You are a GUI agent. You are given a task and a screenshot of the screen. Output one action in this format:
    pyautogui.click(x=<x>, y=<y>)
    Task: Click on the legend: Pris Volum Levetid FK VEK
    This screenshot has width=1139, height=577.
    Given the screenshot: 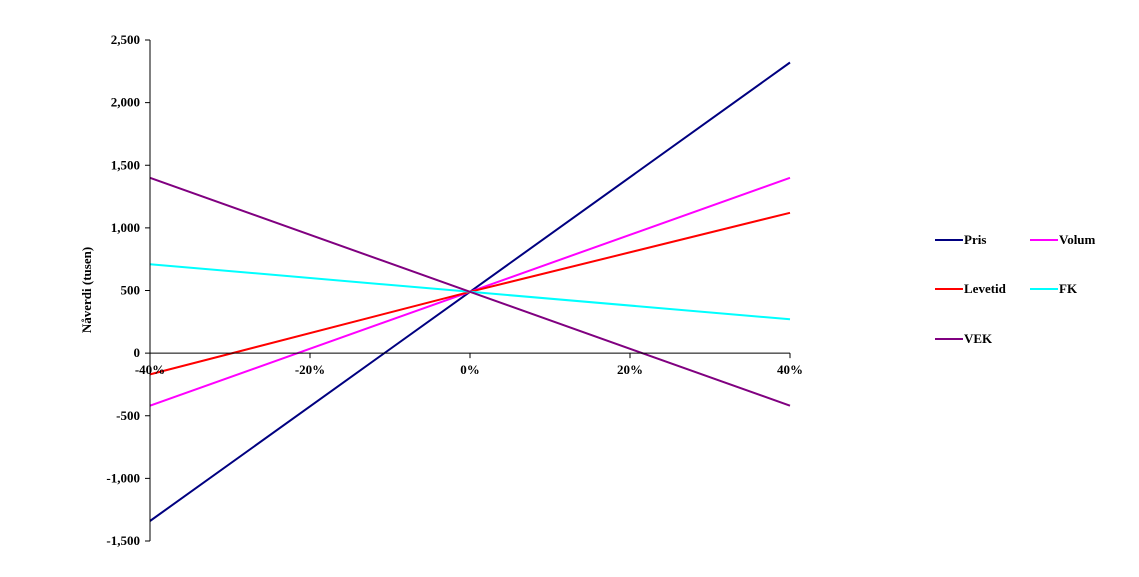 What is the action you would take?
    pyautogui.click(x=1015, y=289)
    